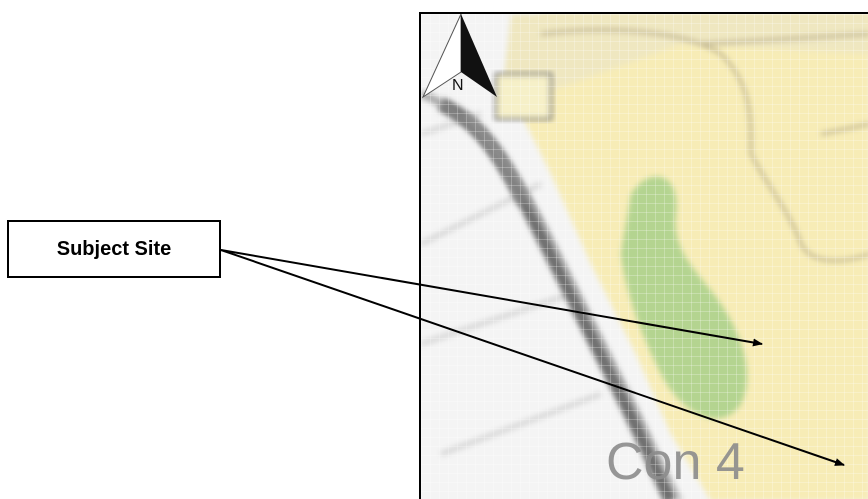  Describe the element at coordinates (459, 56) in the screenshot. I see `north-arrow-icon: N` at that location.